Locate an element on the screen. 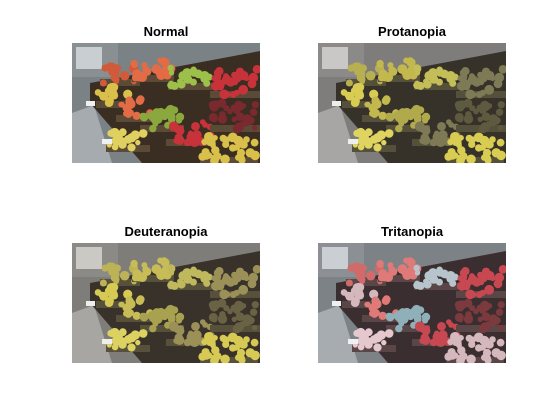  image-deuteranopia-simulation is located at coordinates (166, 303).